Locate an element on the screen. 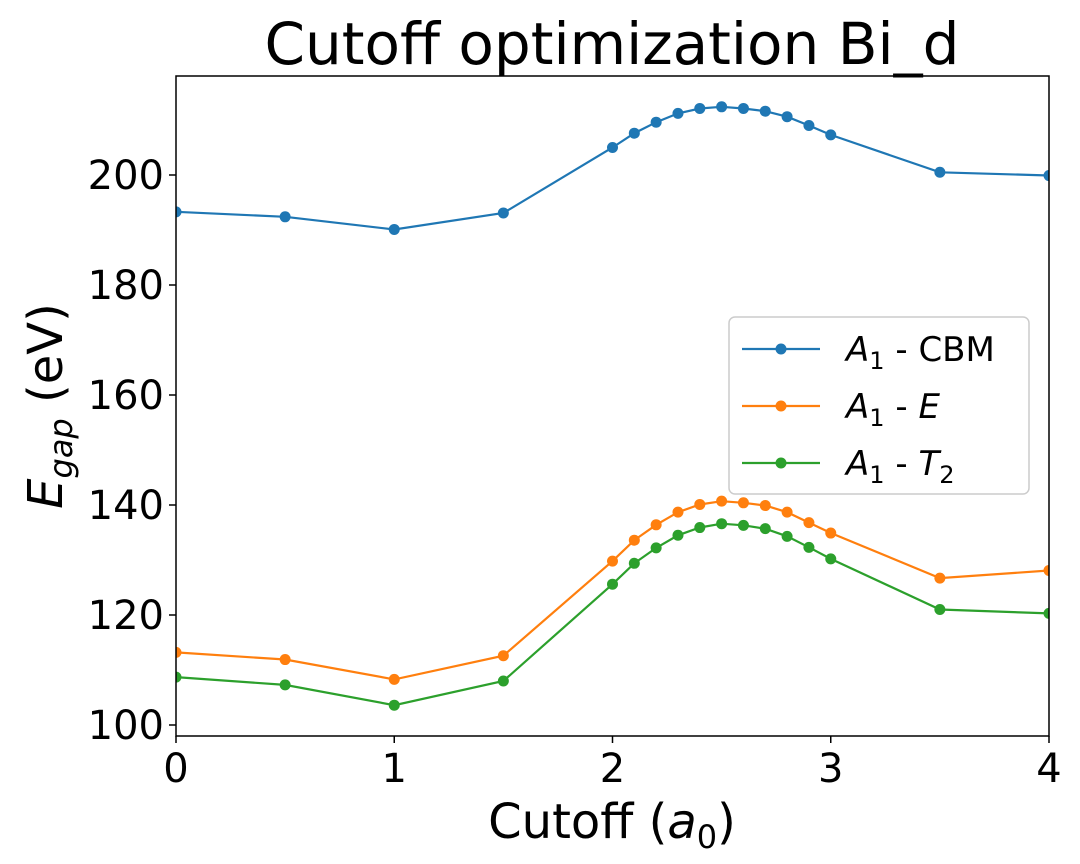 The width and height of the screenshot is (1080, 864). legend-item: A1 - E is located at coordinates (841, 409).